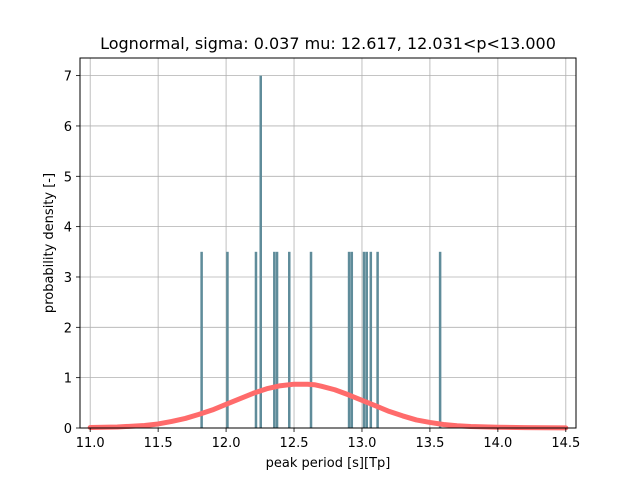 The height and width of the screenshot is (480, 640). I want to click on y-tick-label: 5, so click(68, 177).